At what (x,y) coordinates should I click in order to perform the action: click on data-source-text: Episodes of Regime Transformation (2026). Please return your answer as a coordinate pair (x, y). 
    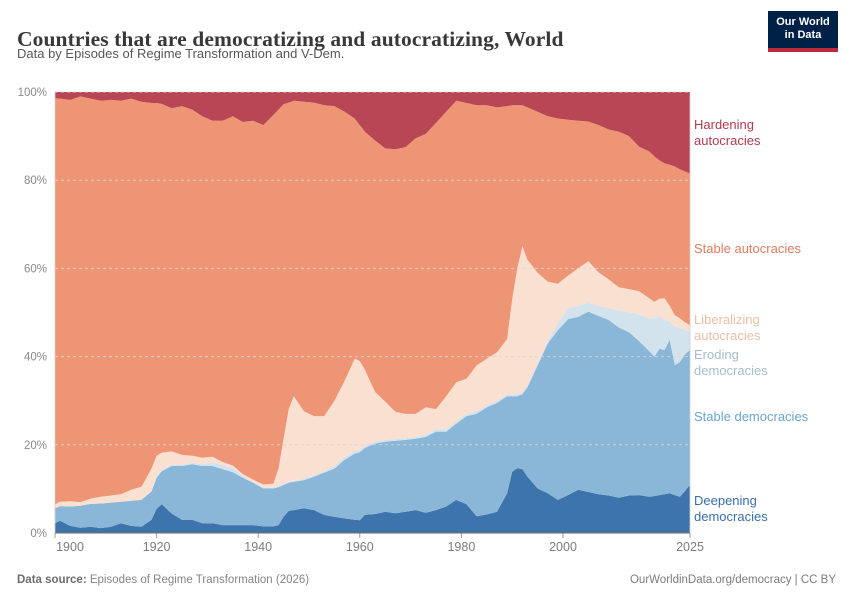
    Looking at the image, I should click on (198, 580).